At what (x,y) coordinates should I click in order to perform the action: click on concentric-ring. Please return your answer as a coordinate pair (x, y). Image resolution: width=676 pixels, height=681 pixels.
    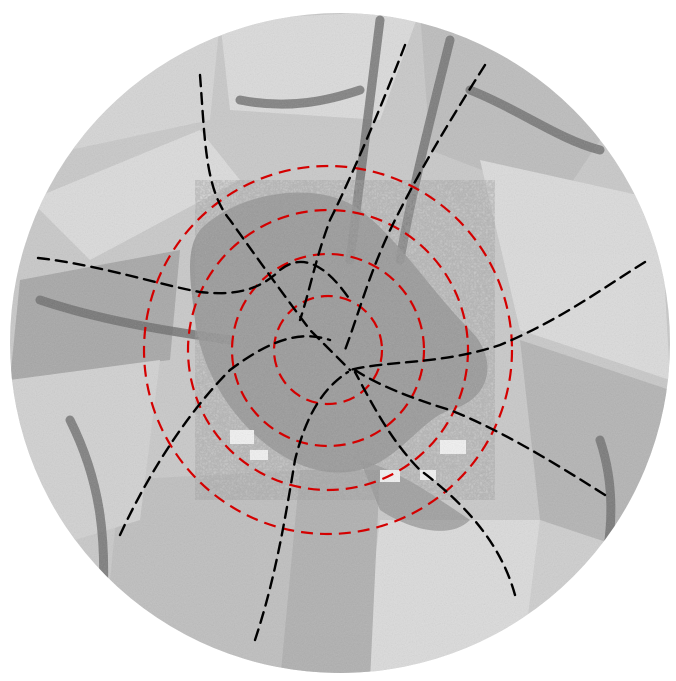
    Looking at the image, I should click on (328, 350).